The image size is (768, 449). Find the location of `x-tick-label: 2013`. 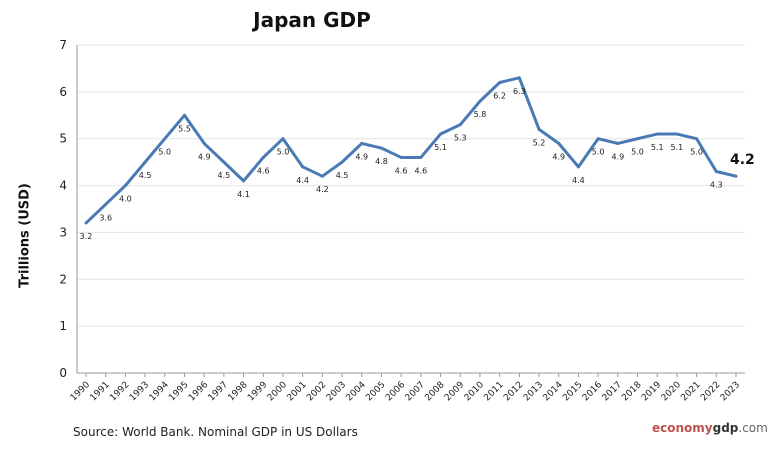

x-tick-label: 2013 is located at coordinates (533, 391).